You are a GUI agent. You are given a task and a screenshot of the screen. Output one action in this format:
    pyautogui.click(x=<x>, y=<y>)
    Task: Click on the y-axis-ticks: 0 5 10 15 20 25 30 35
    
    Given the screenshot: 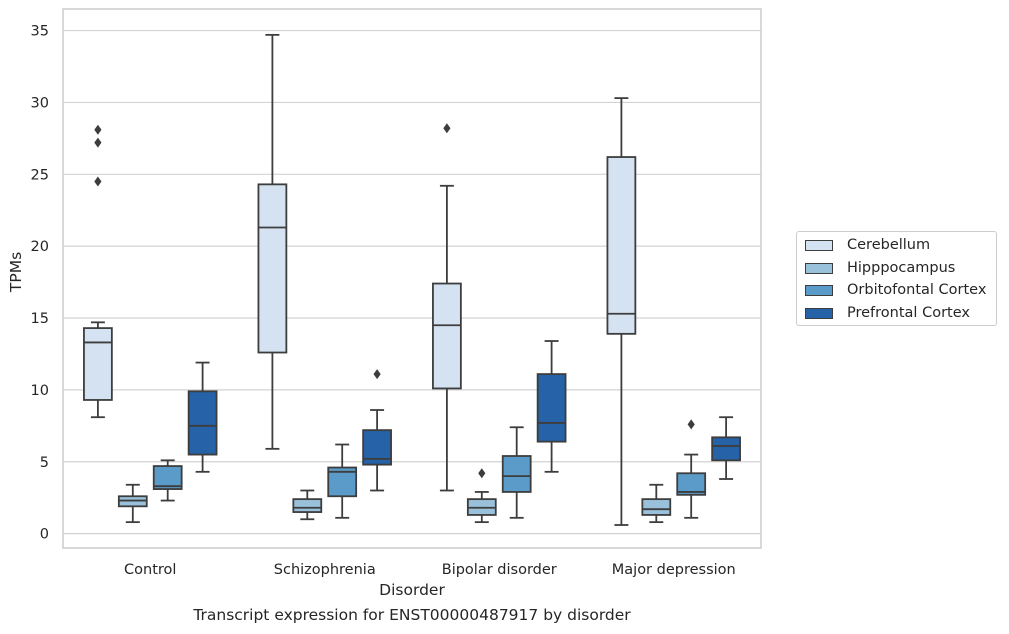 What is the action you would take?
    pyautogui.click(x=40, y=283)
    